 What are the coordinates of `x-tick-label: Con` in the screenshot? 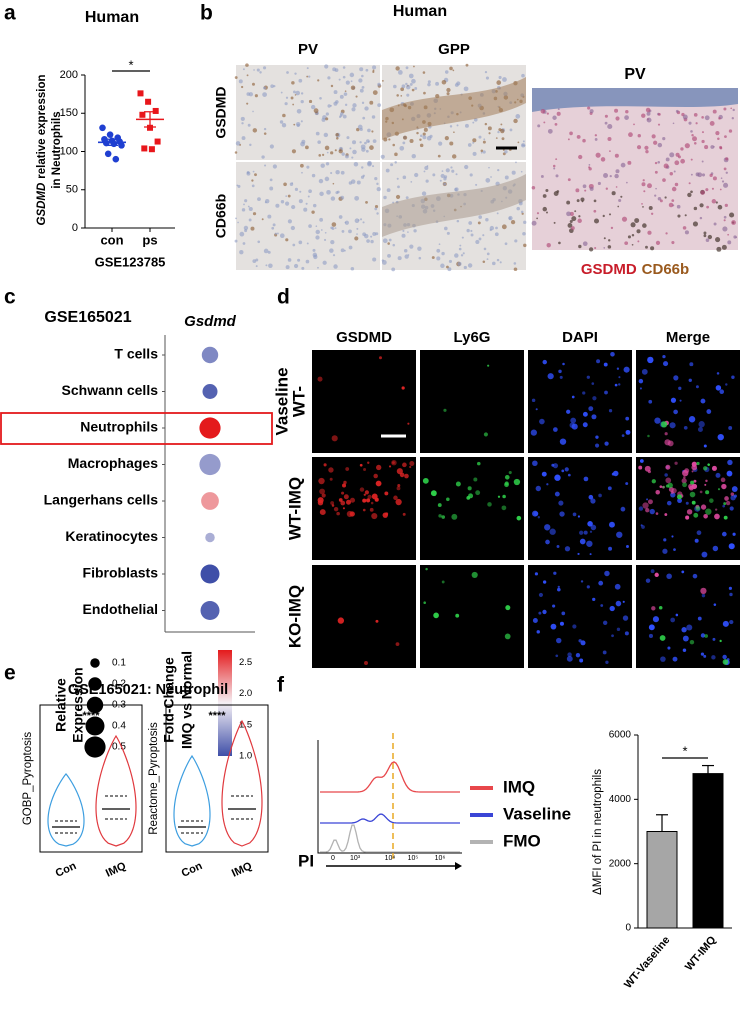 It's located at (192, 870).